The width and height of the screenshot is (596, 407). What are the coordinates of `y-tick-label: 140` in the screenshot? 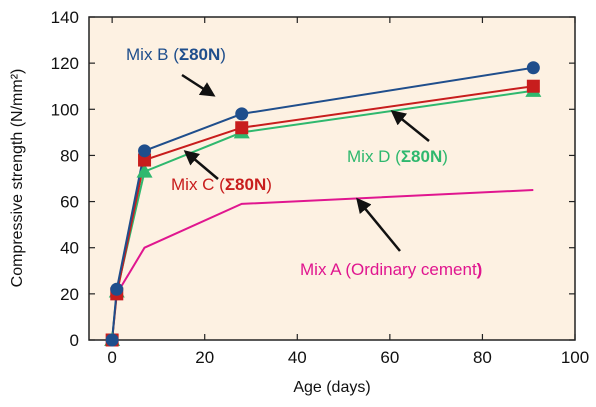 It's located at (65, 17).